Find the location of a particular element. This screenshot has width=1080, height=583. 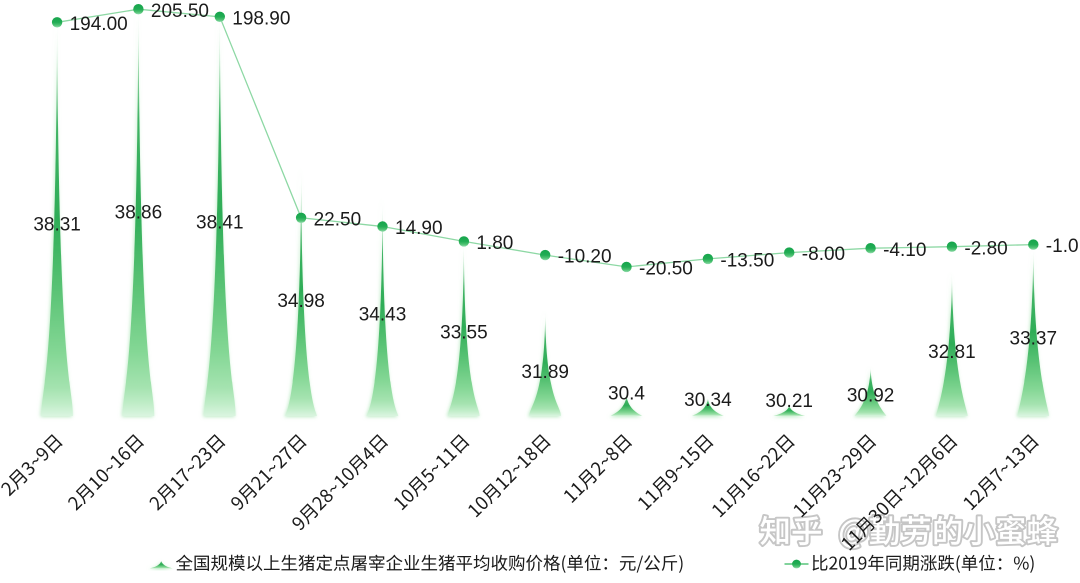

svg-text: 31.89 is located at coordinates (545, 372).